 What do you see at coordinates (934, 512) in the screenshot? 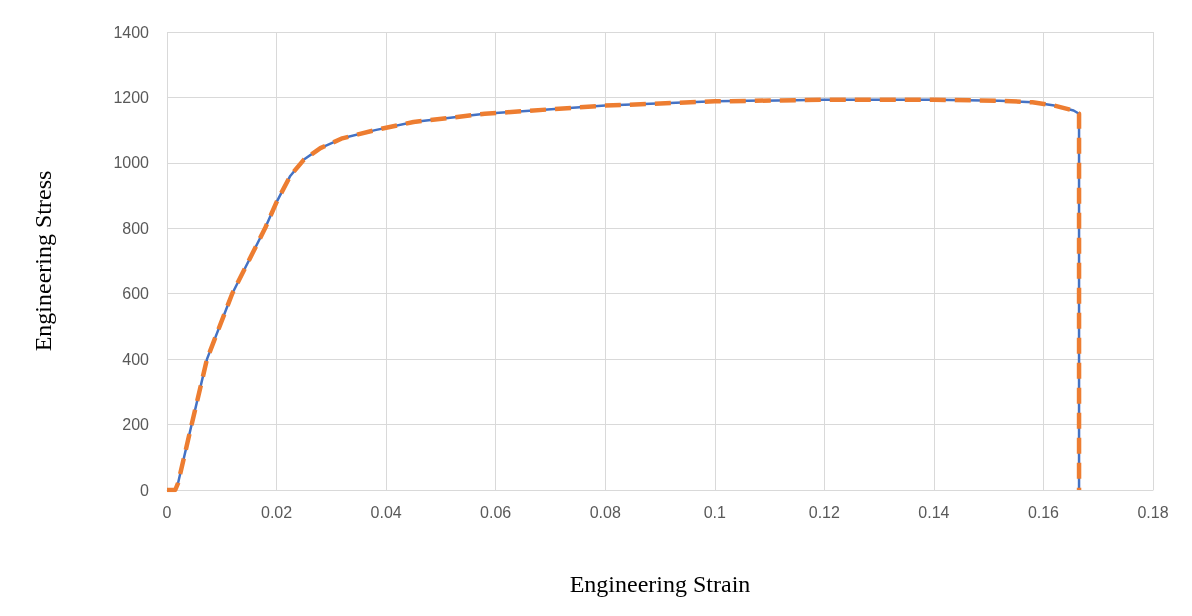
I see `x-tick-label: 0.14` at bounding box center [934, 512].